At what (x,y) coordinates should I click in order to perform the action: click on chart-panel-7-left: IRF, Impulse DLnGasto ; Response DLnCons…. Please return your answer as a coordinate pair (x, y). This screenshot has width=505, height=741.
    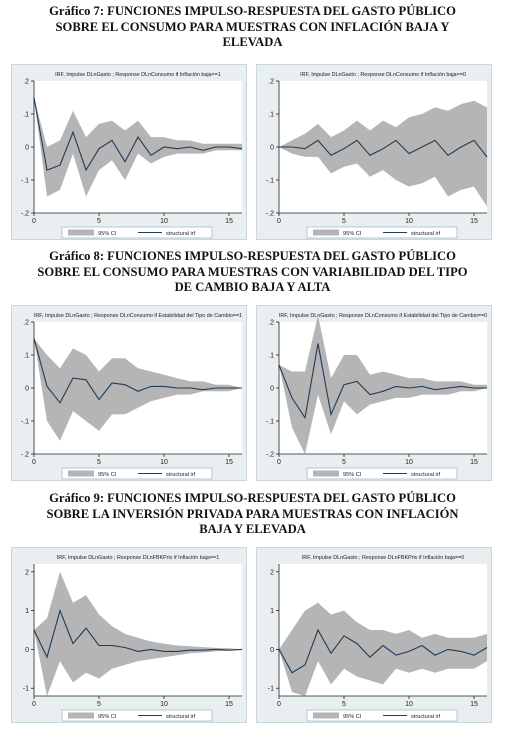
    Looking at the image, I should click on (129, 152).